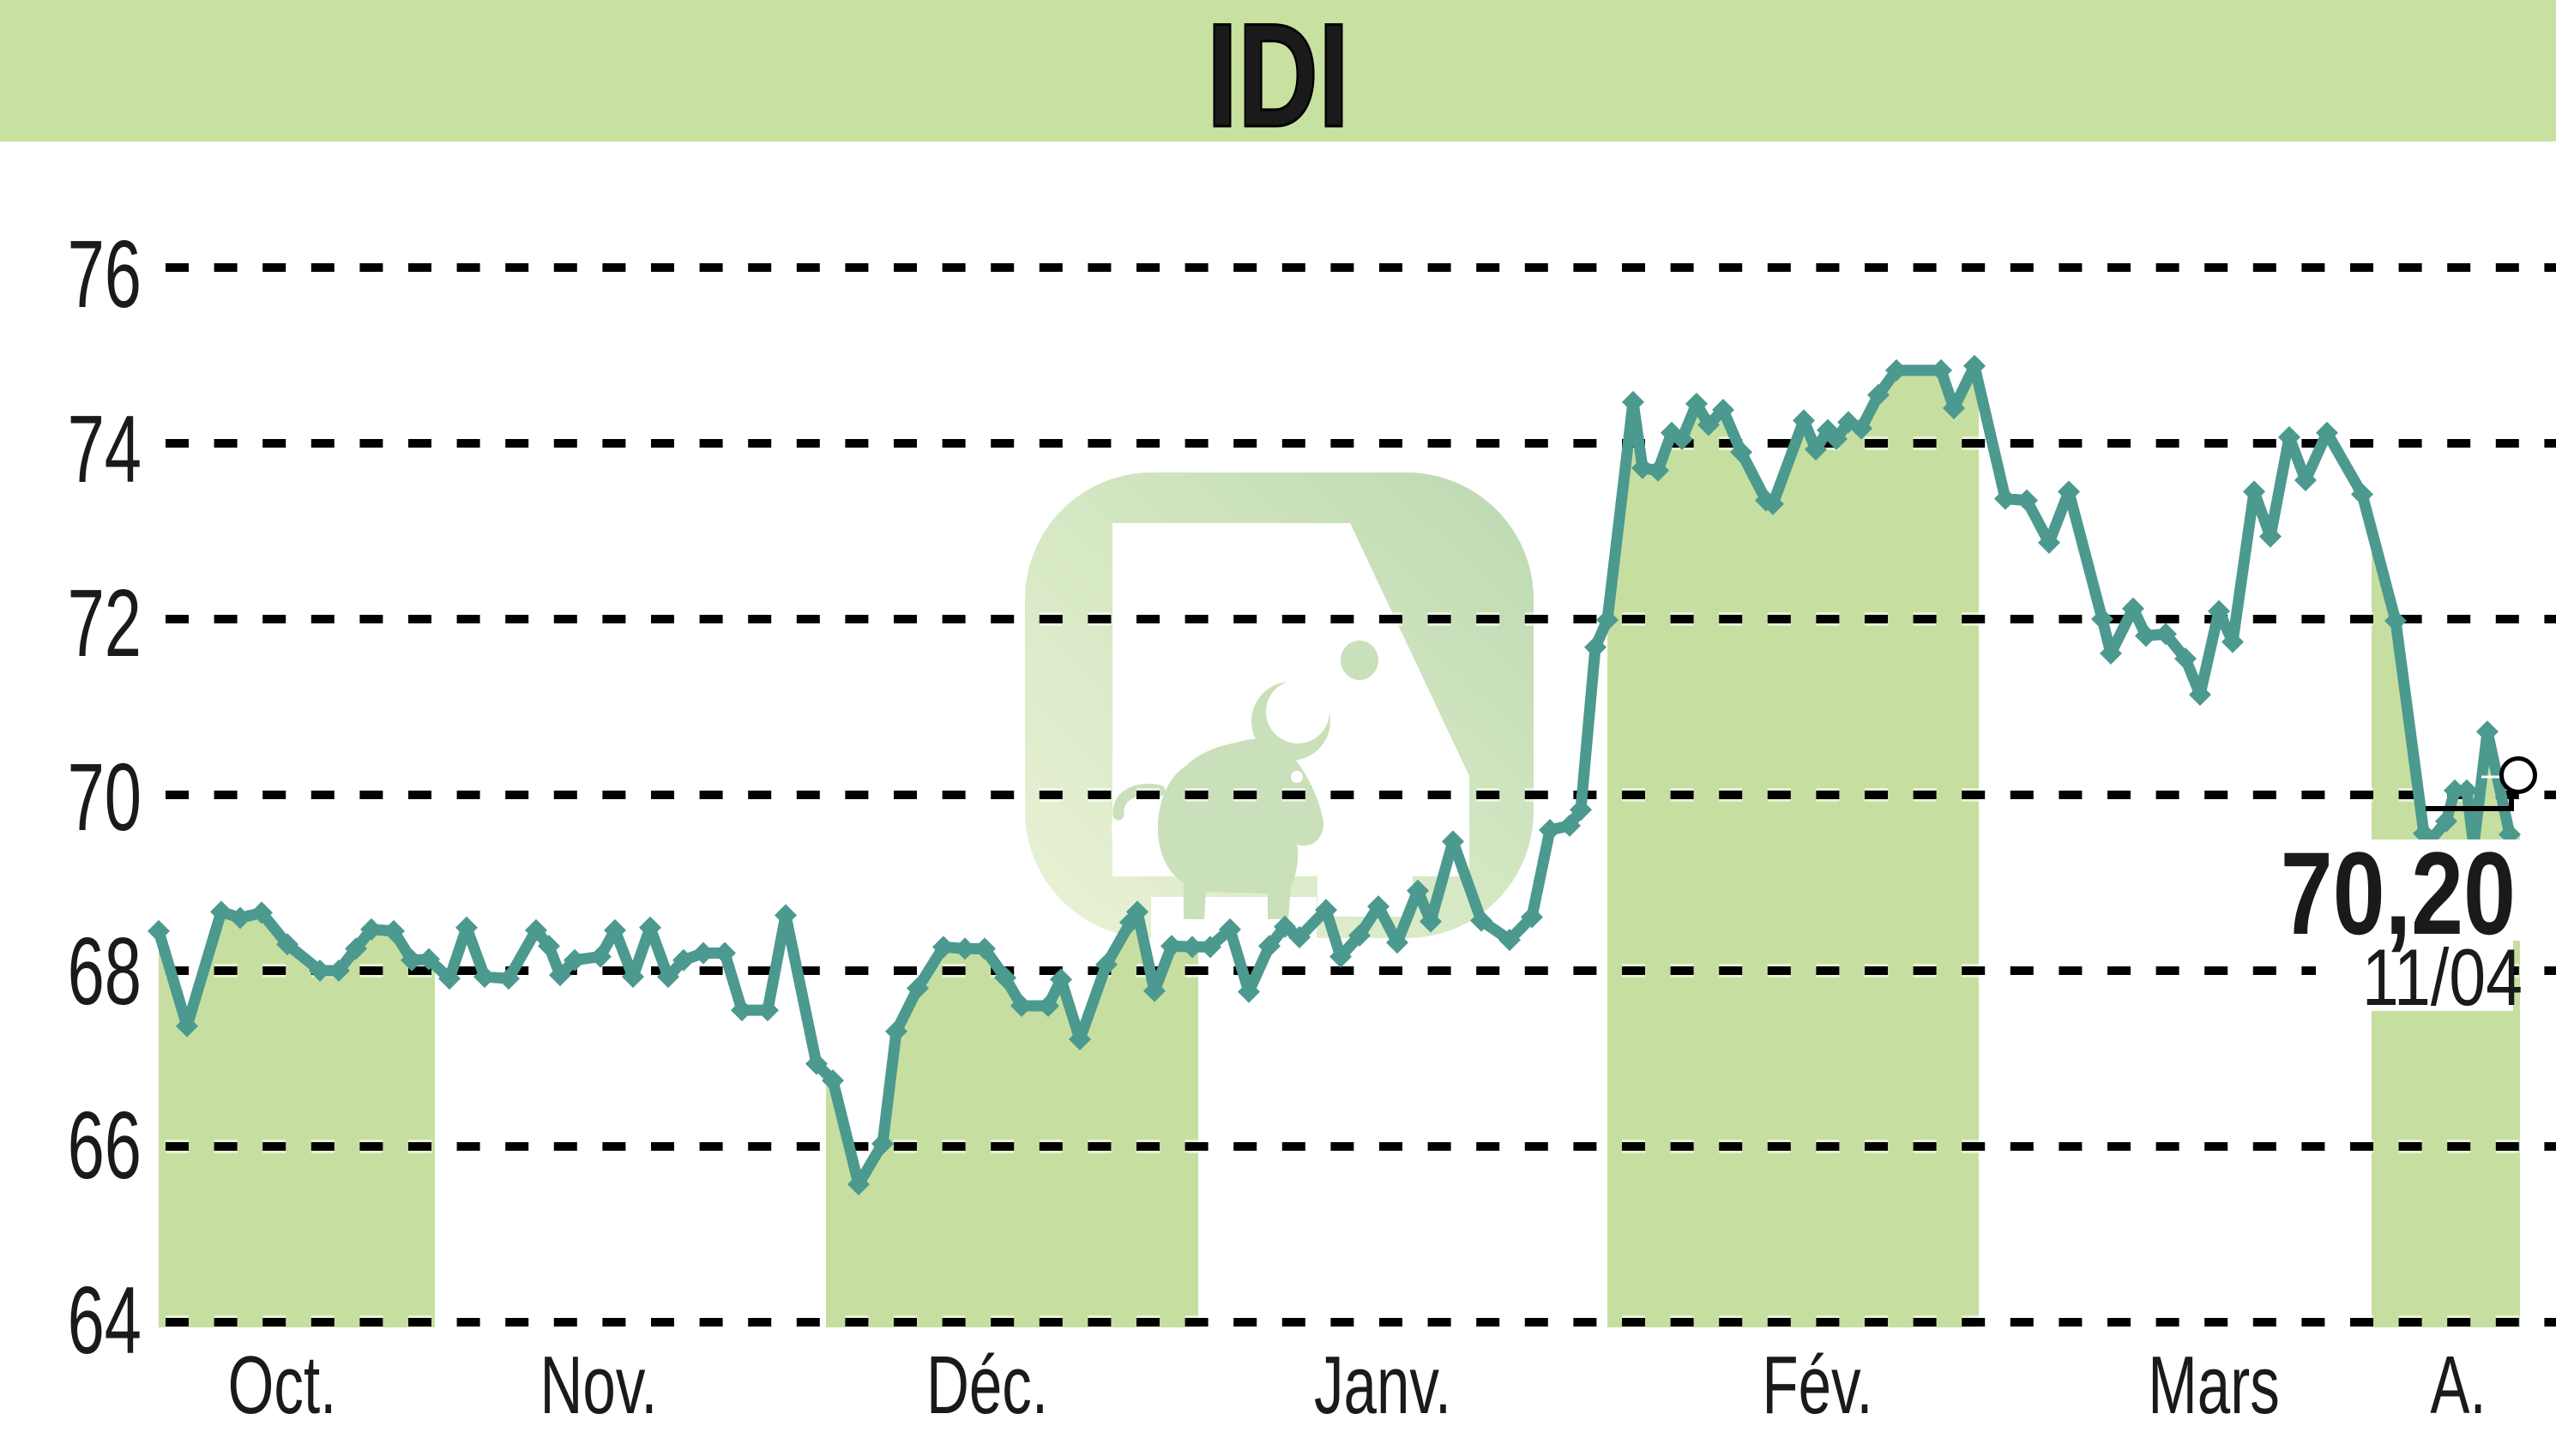 The height and width of the screenshot is (1456, 2556). What do you see at coordinates (105, 274) in the screenshot?
I see `svg-text: 76` at bounding box center [105, 274].